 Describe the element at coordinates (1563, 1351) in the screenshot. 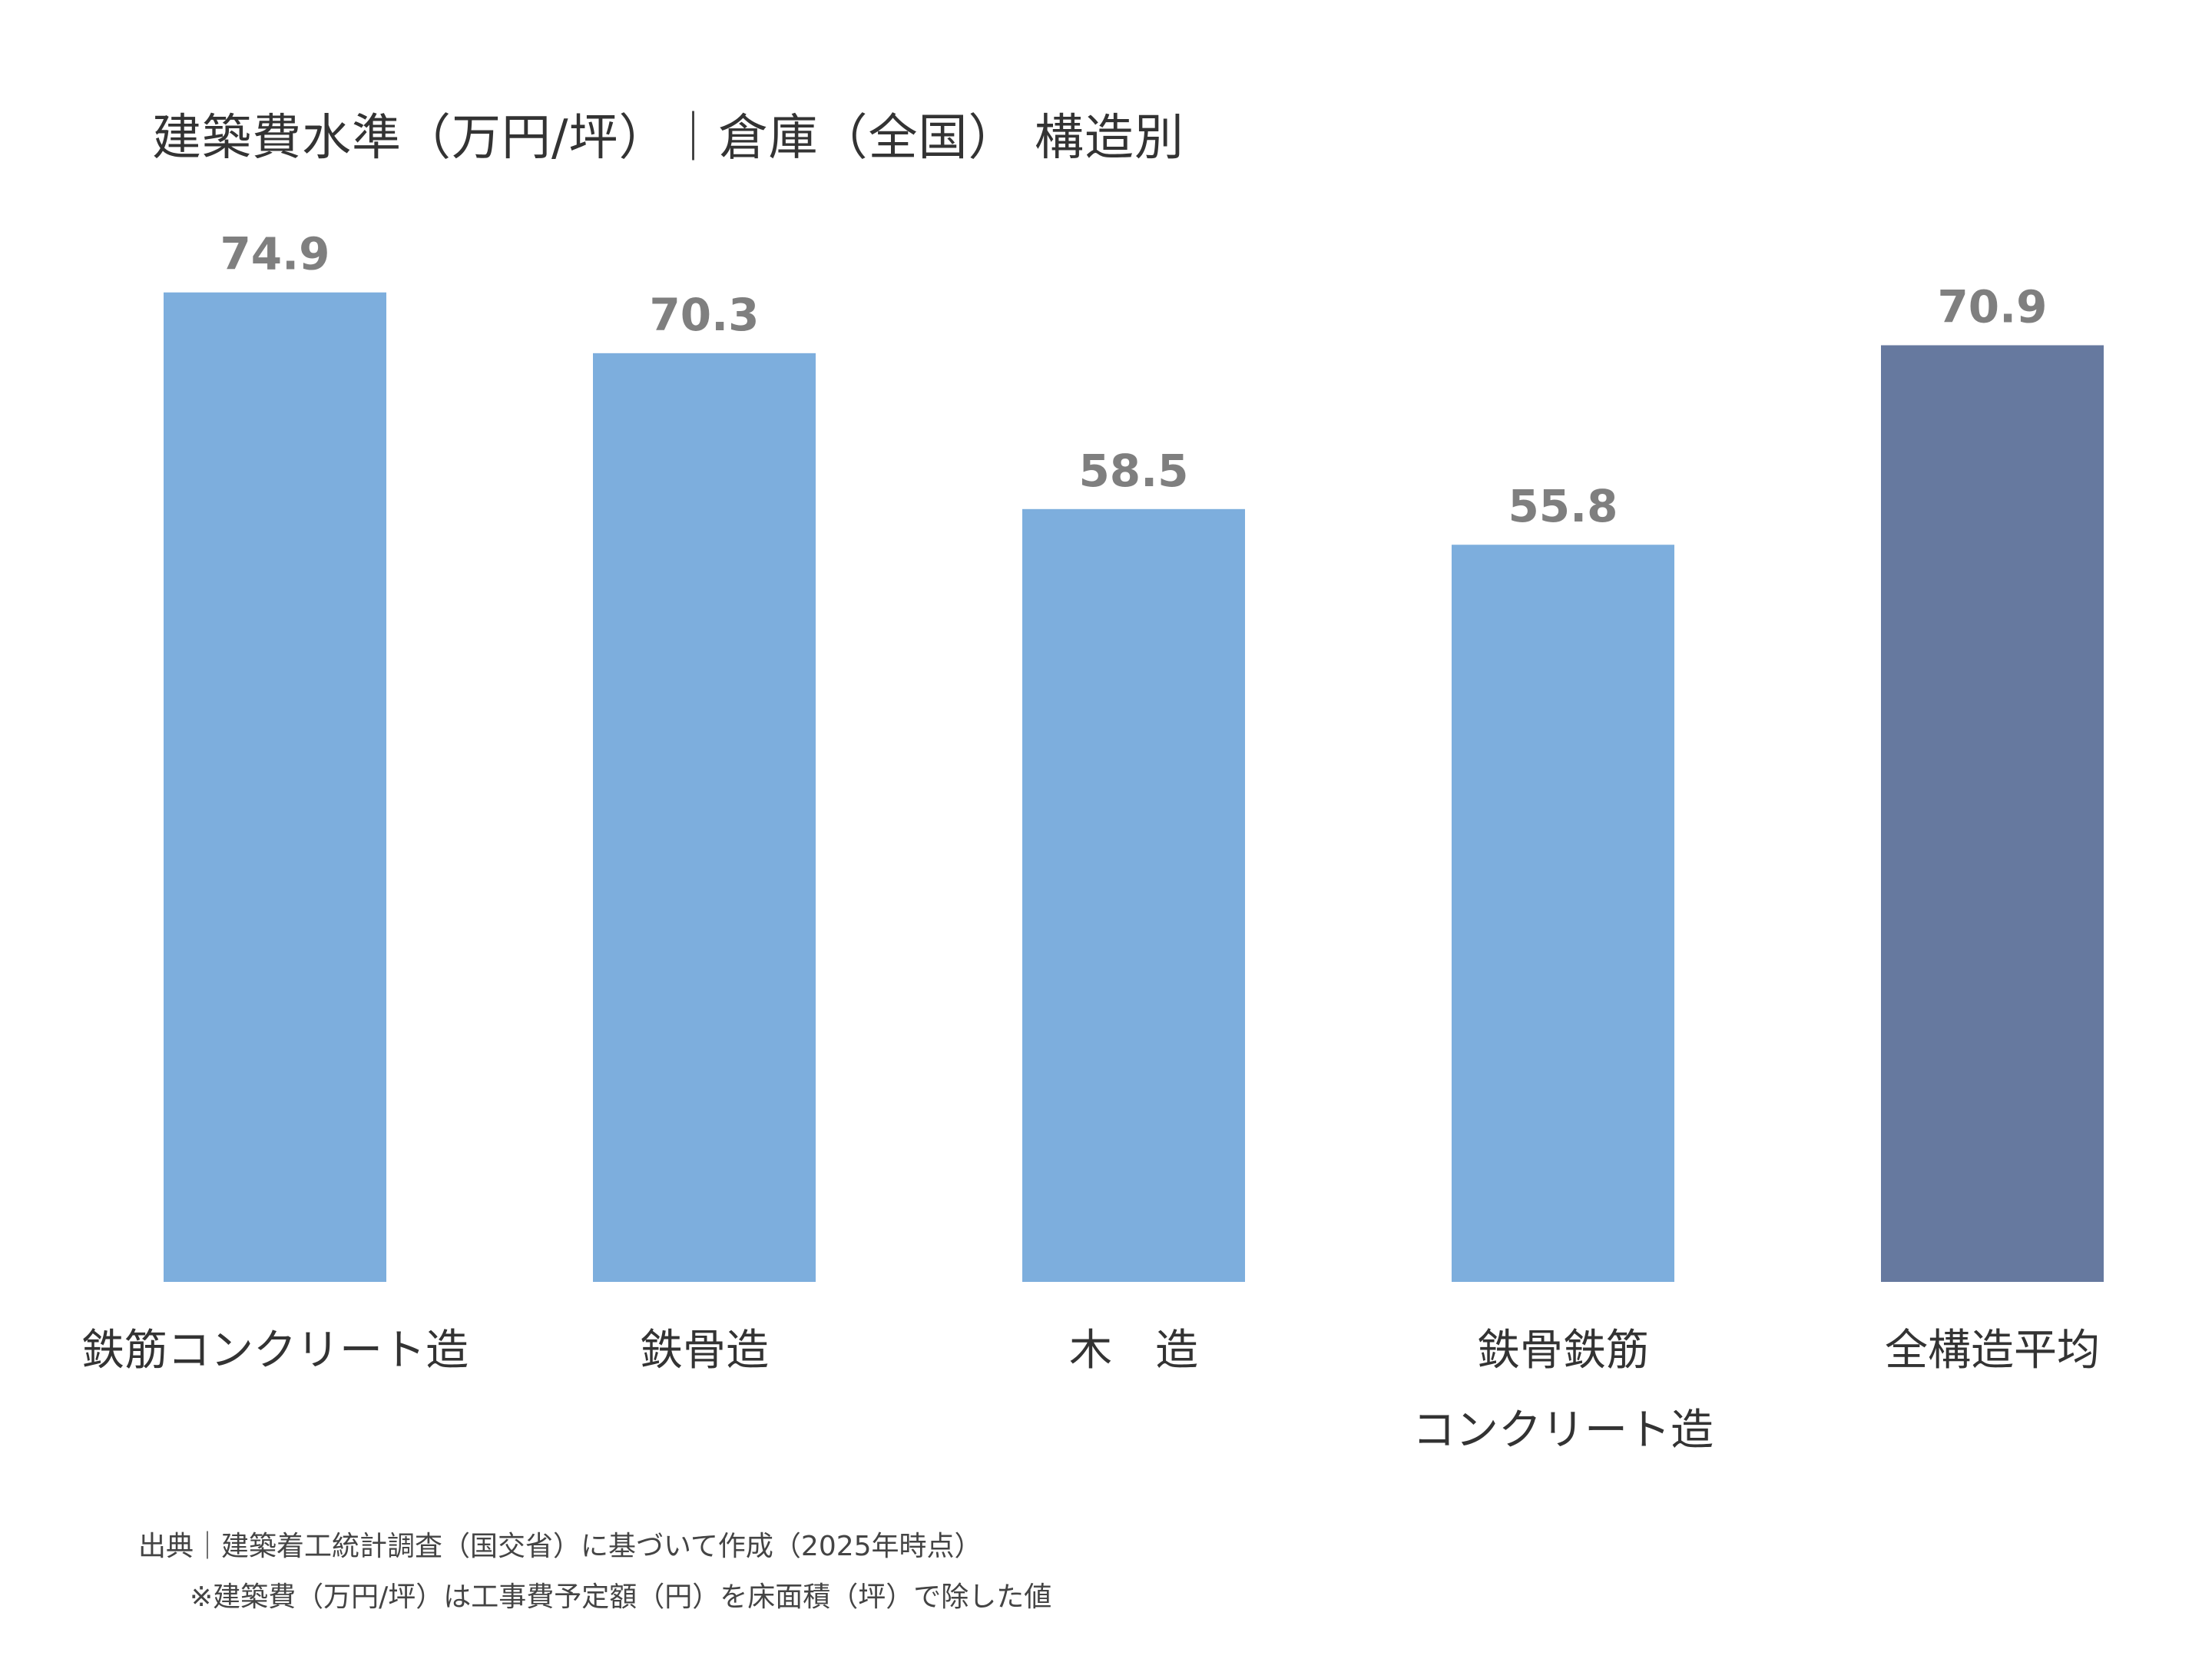

I see `category-label: 鉄骨鉄筋` at that location.